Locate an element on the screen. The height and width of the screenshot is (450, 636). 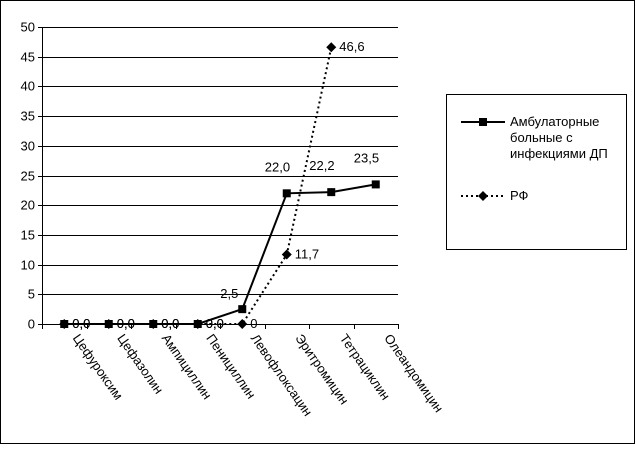
y-tick-label: 5 is located at coordinates (31, 294).